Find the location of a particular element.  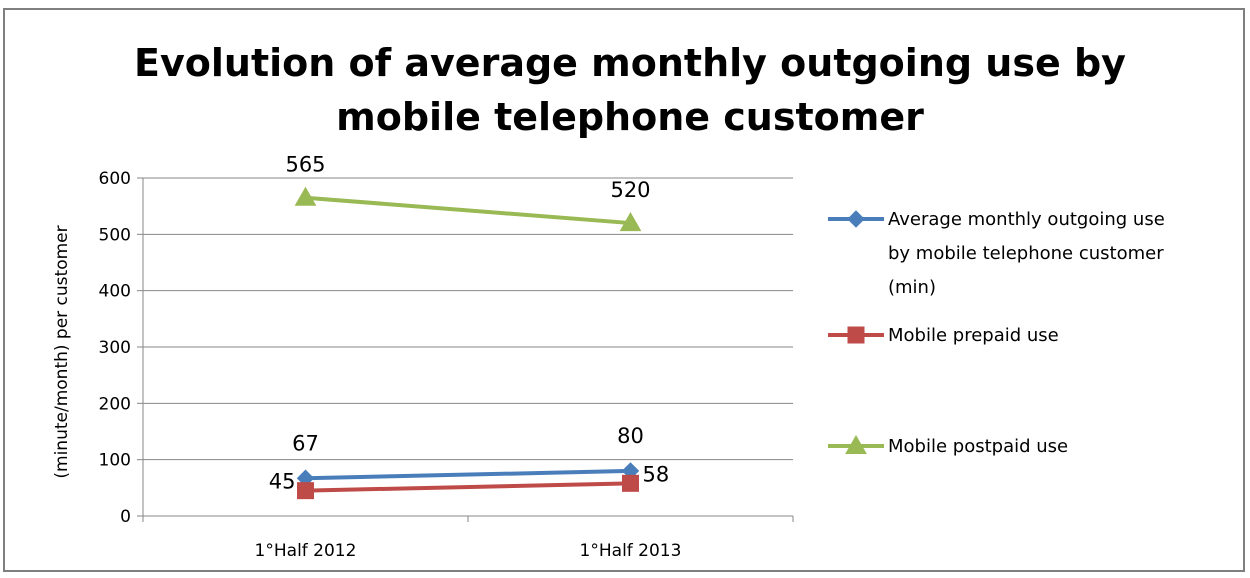

y-axis-label: (minute/month) per customer is located at coordinates (62, 351).